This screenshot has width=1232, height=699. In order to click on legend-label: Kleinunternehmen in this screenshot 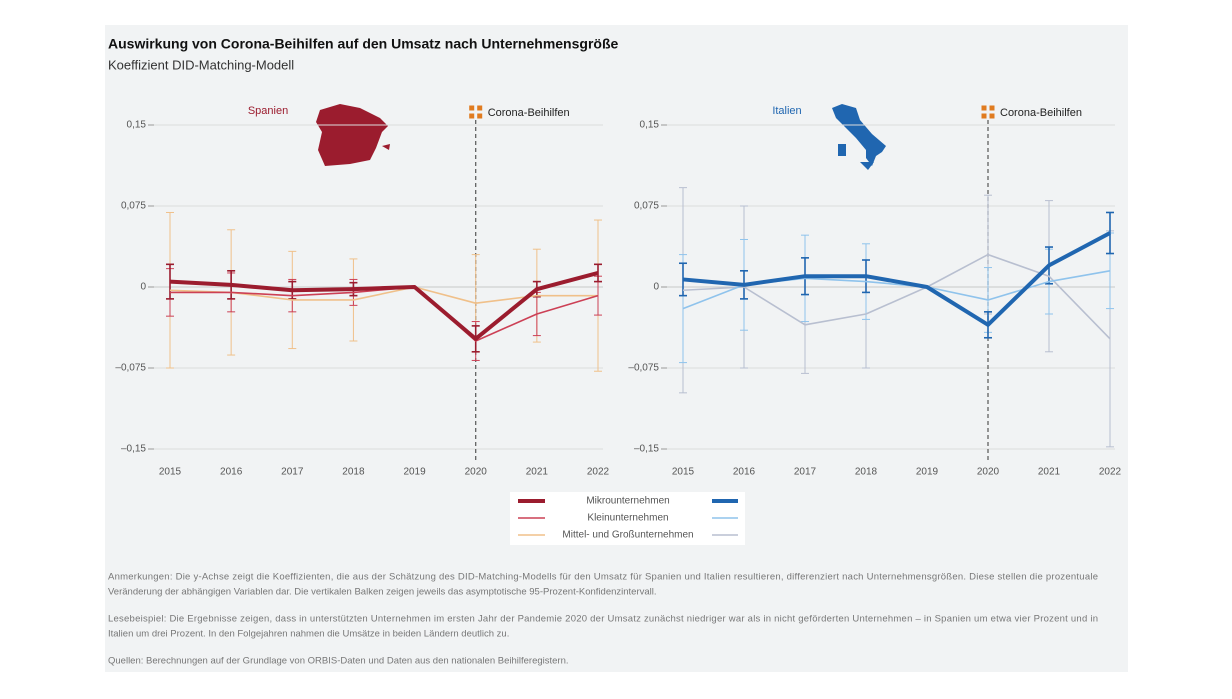, I will do `click(627, 518)`.